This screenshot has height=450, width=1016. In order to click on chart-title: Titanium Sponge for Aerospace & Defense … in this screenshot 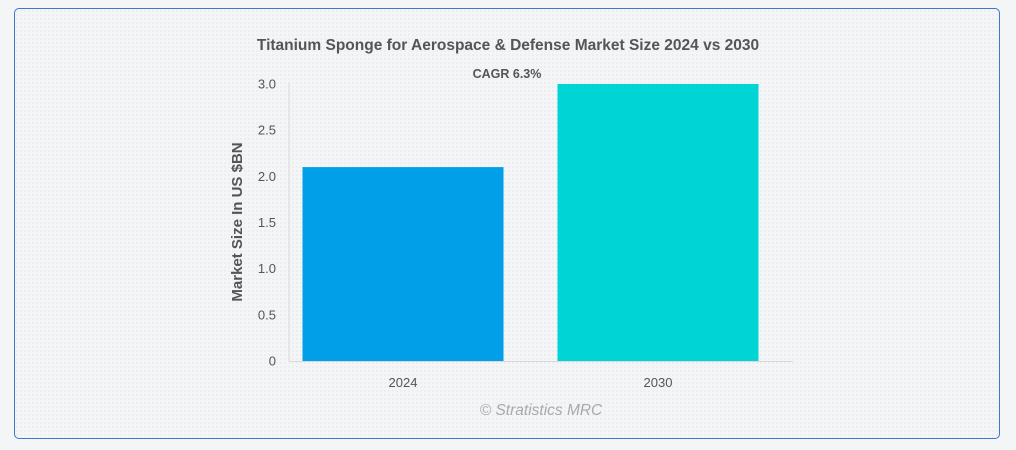, I will do `click(508, 45)`.